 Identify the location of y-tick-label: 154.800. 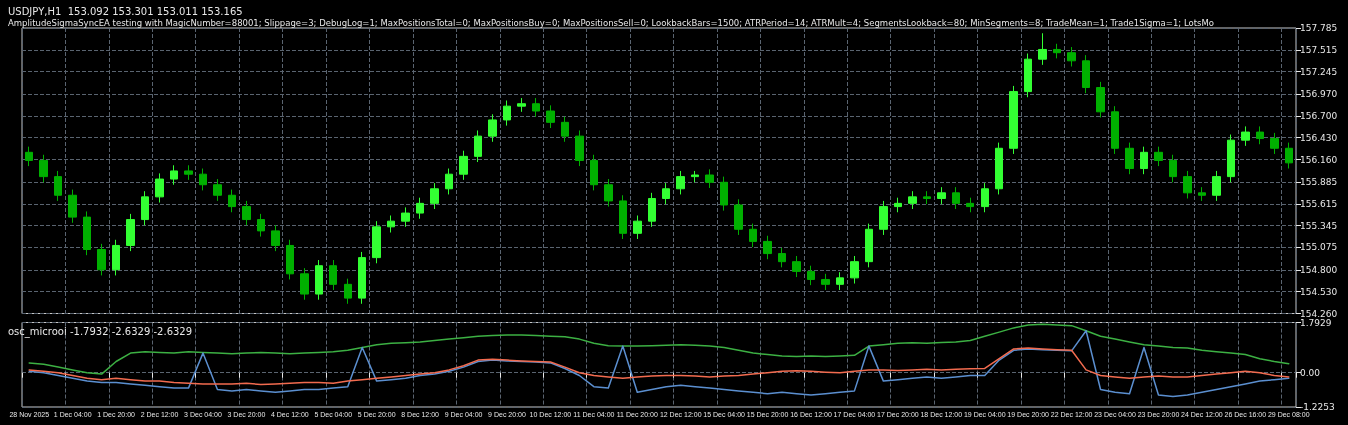
(1319, 269).